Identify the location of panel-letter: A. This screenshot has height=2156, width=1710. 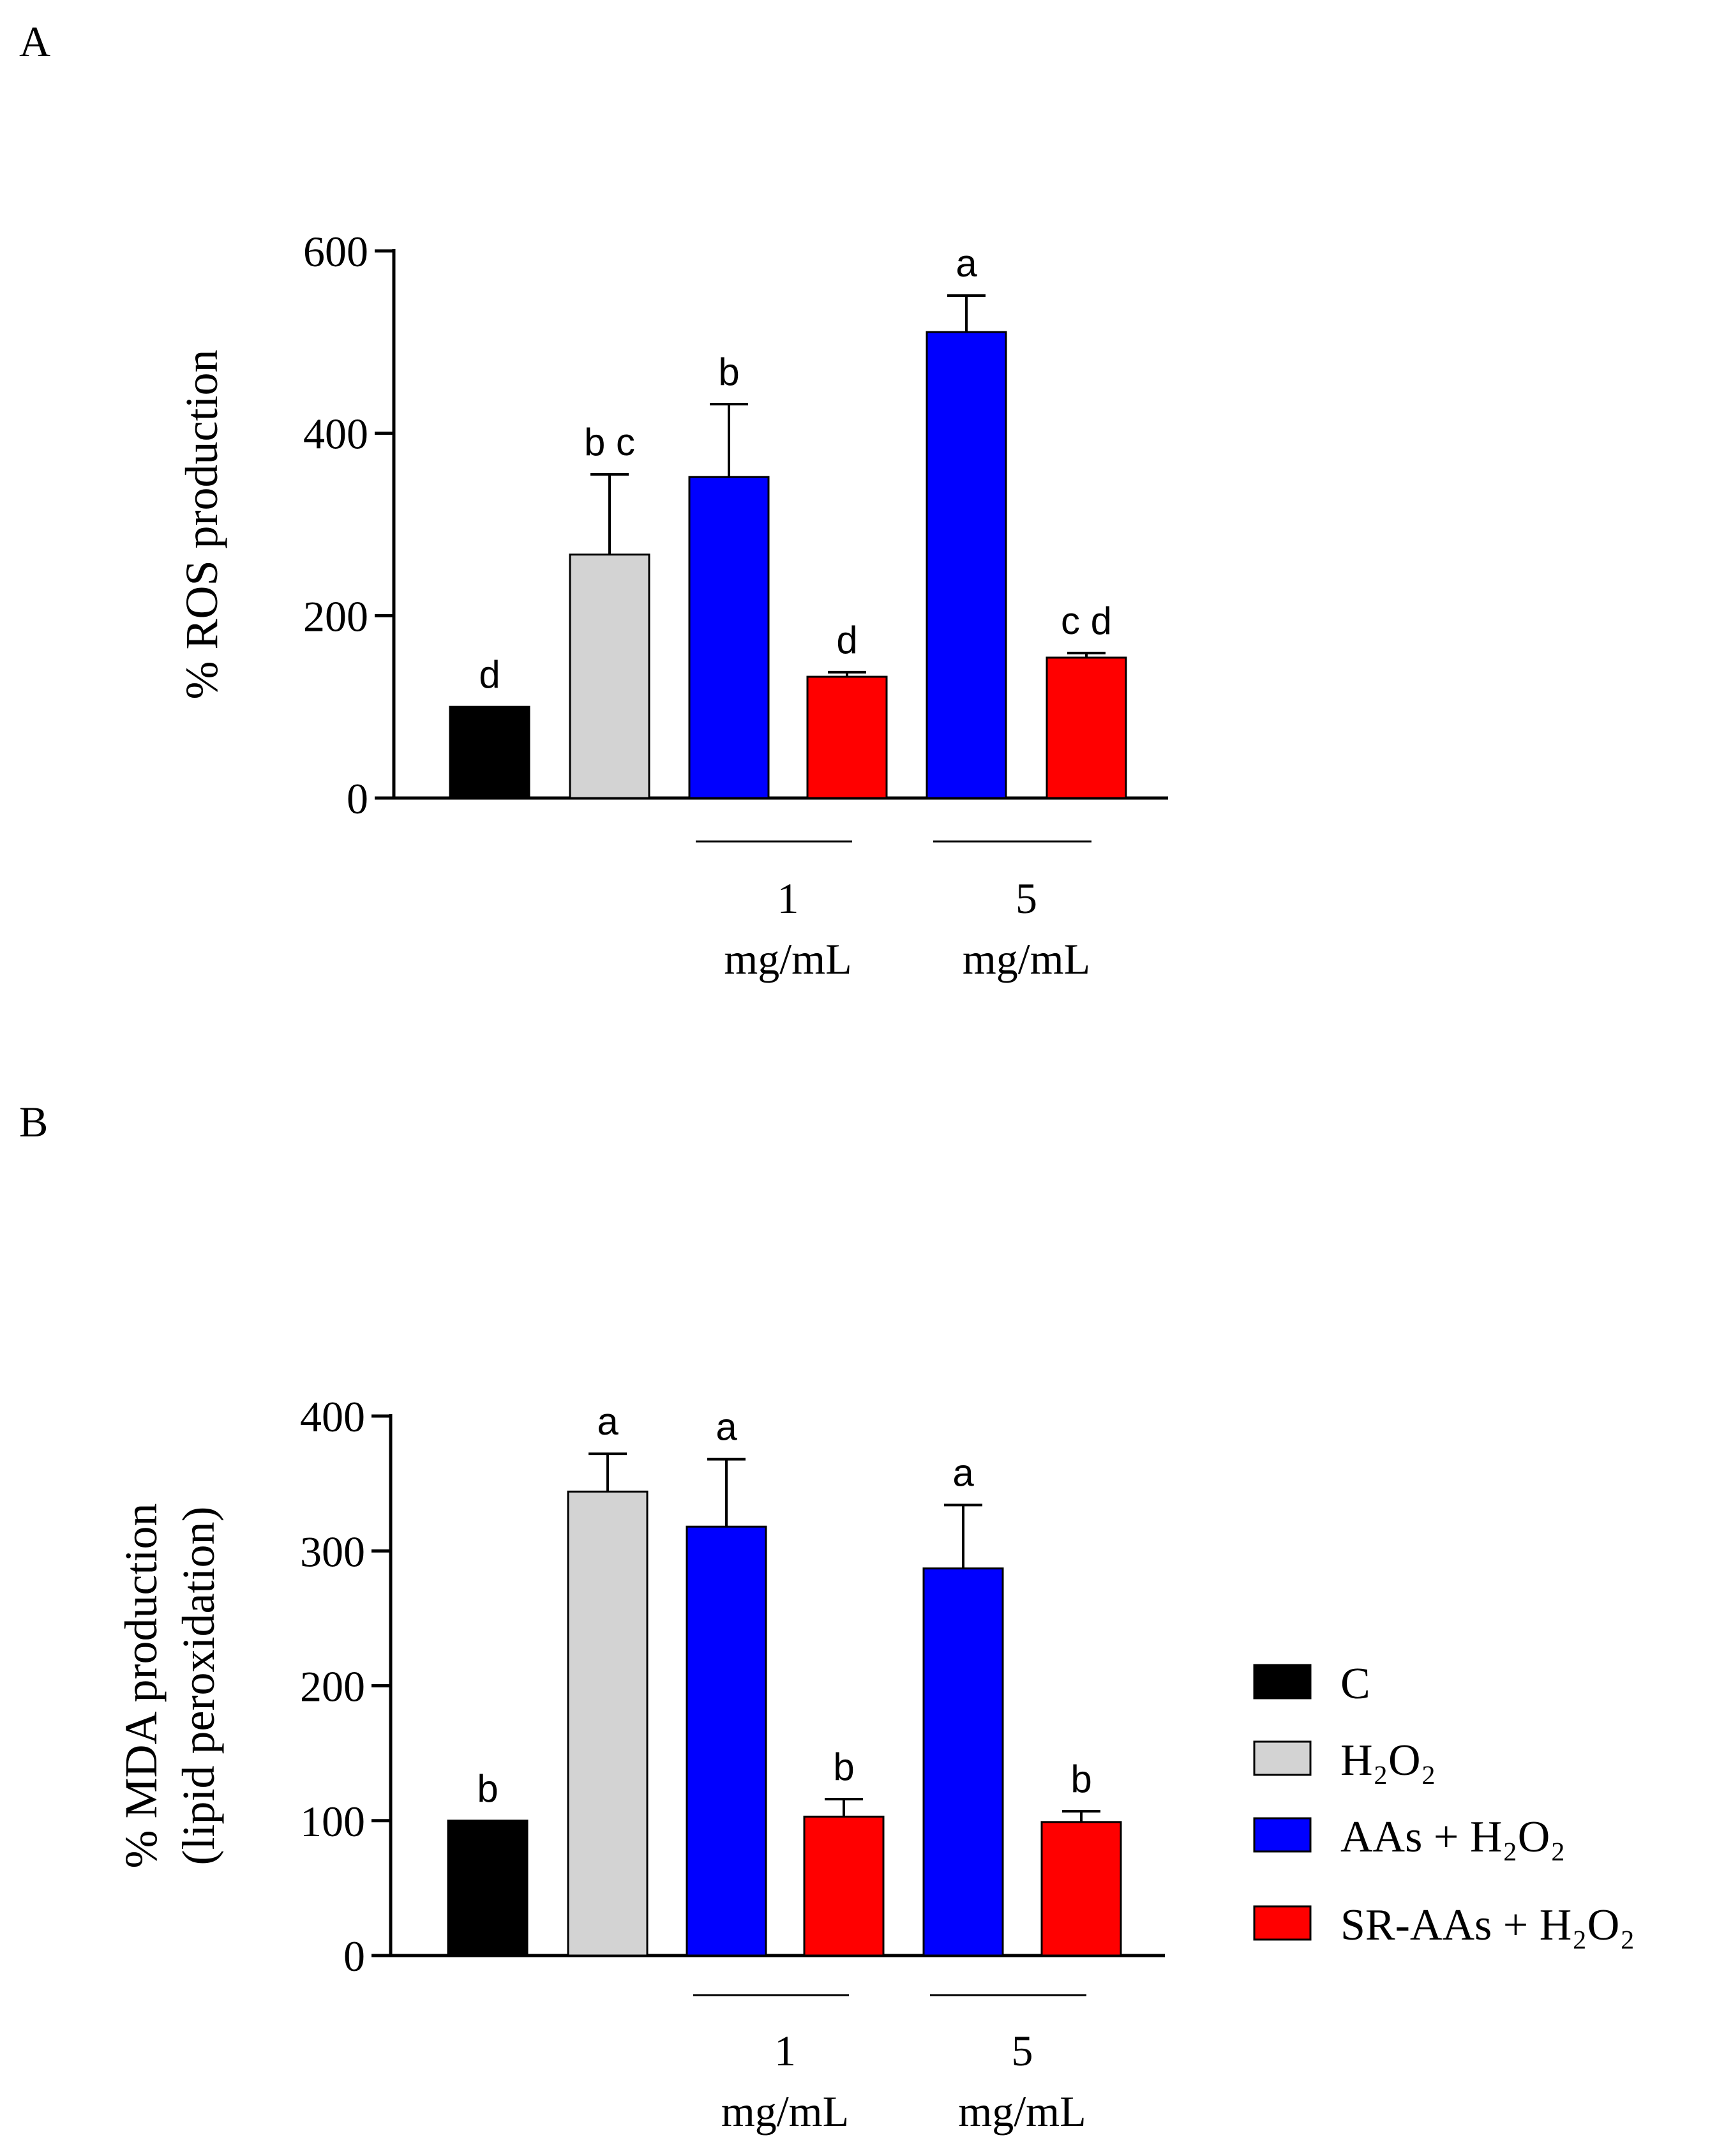
(34, 41).